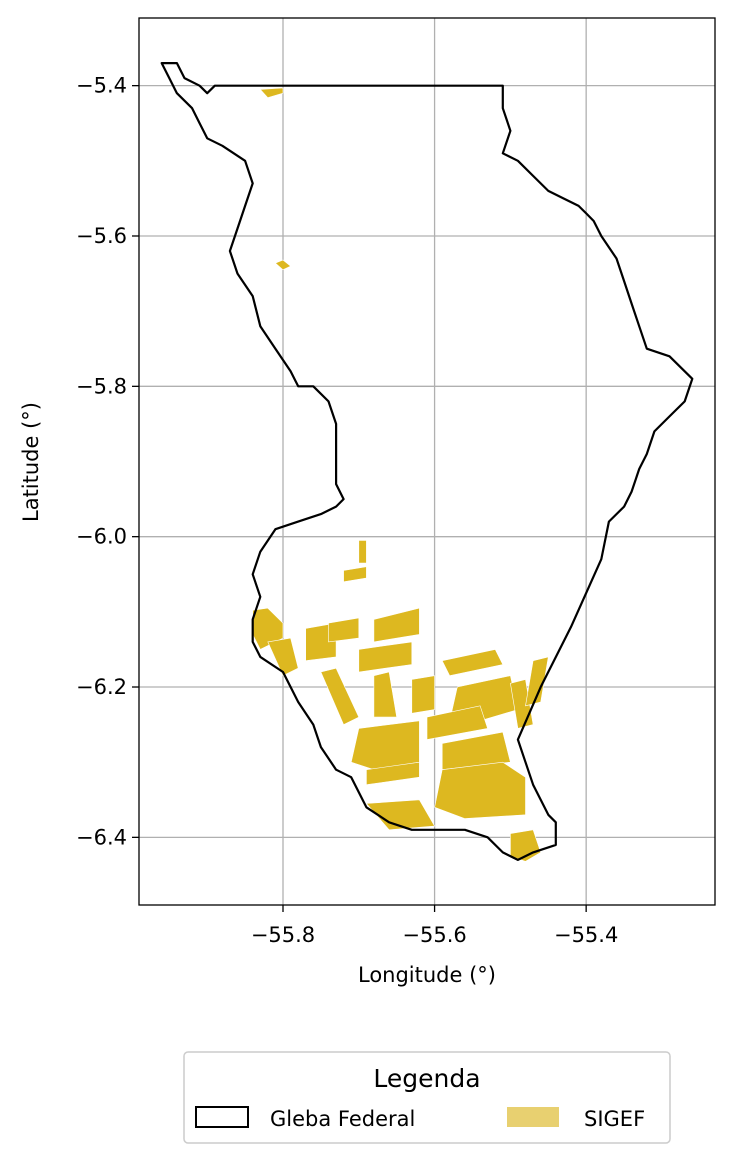 The width and height of the screenshot is (734, 1163). What do you see at coordinates (101, 687) in the screenshot?
I see `y-tick-label: −6.2` at bounding box center [101, 687].